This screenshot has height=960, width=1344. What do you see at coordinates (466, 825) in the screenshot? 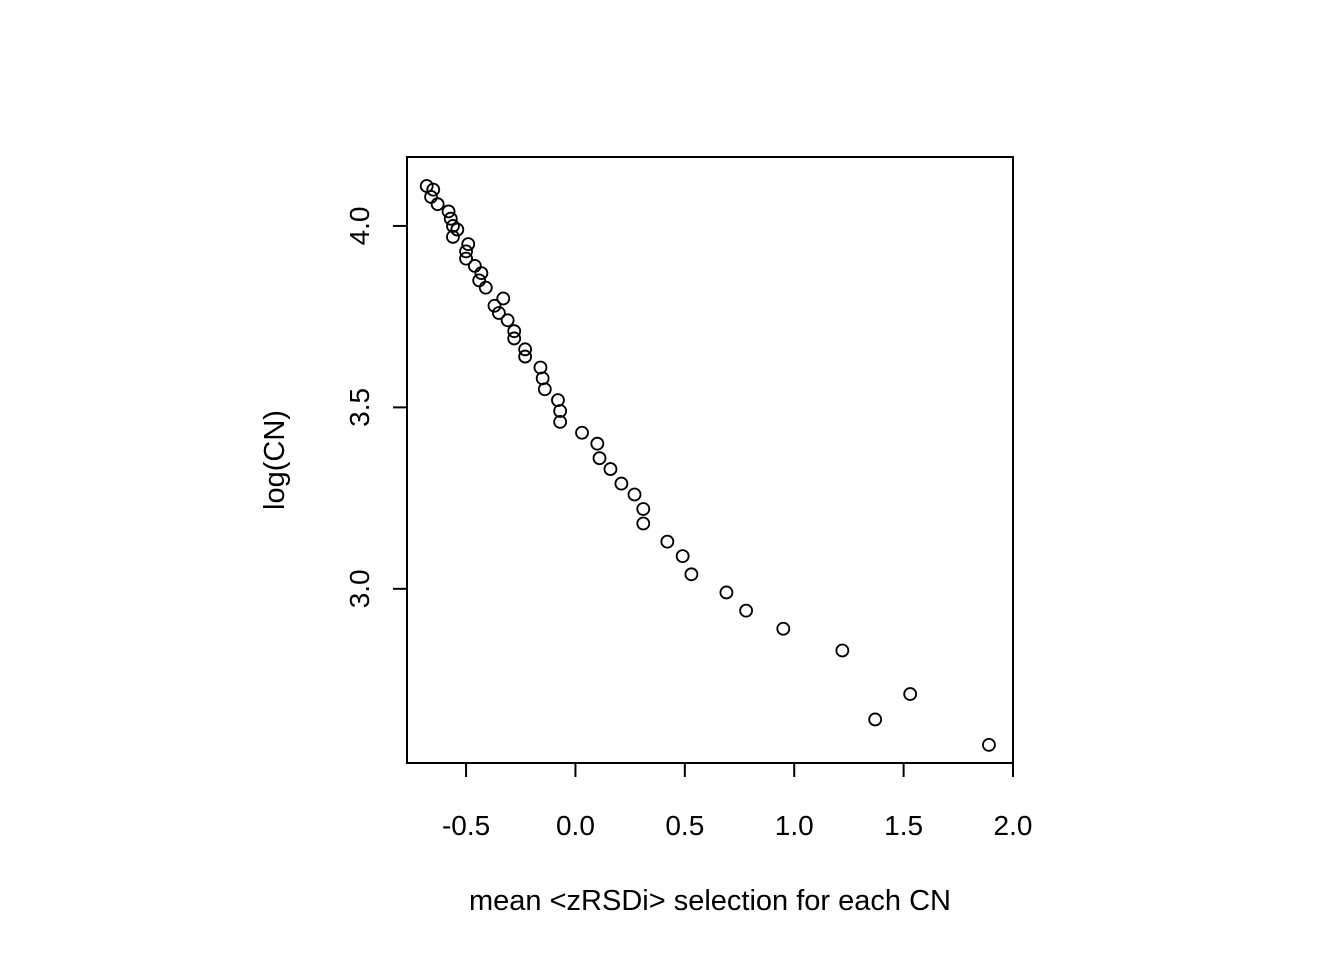
I see `x-tick-label: -0.5` at bounding box center [466, 825].